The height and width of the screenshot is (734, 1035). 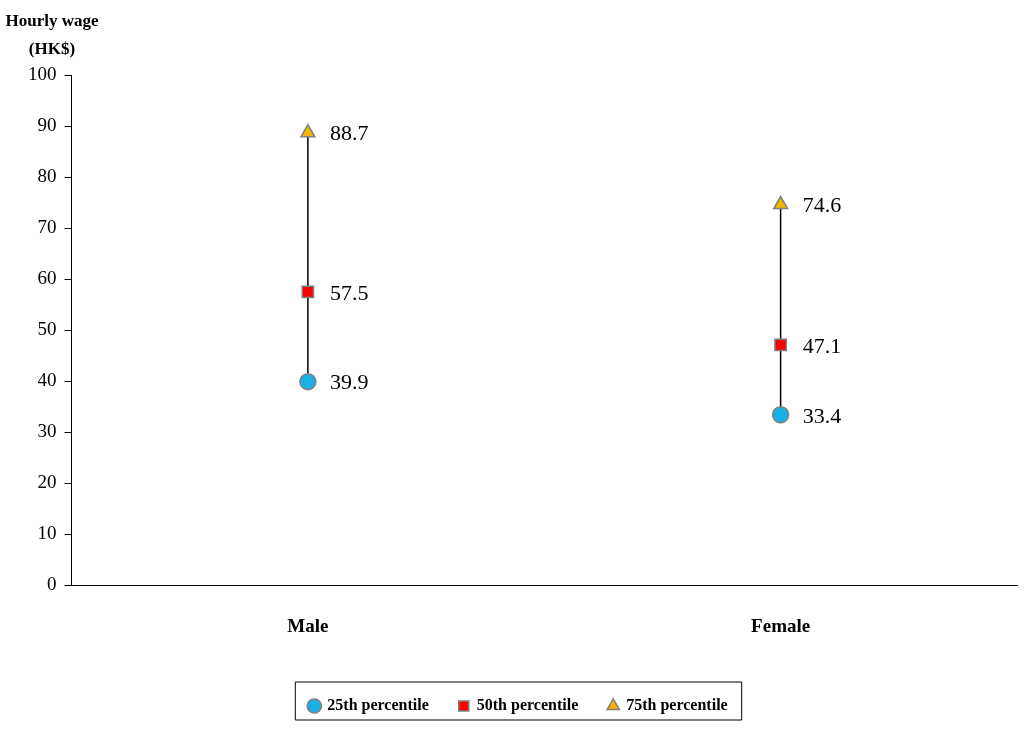 I want to click on legend-label: 75th percentile, so click(x=677, y=705).